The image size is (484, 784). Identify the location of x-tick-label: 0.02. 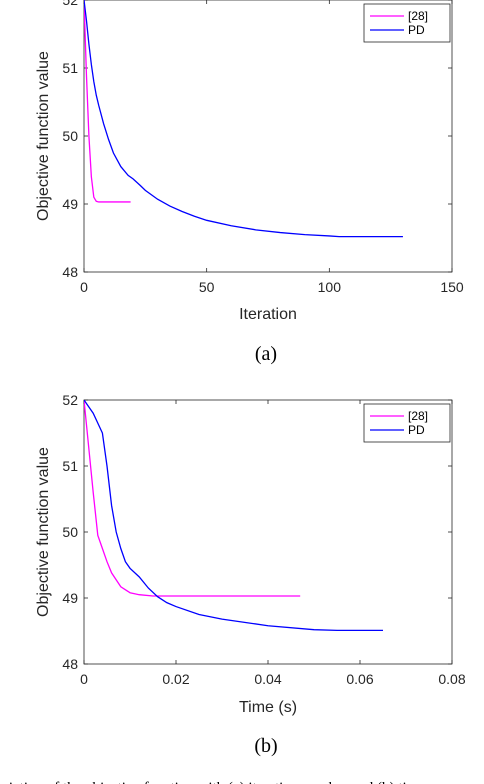
(175, 679).